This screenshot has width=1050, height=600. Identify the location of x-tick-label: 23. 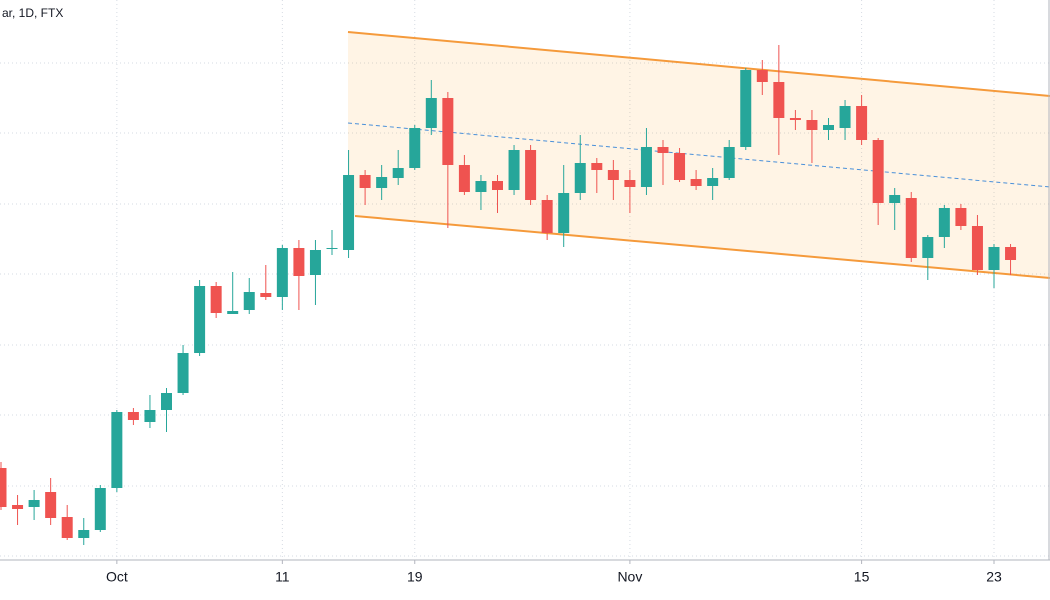
(994, 577).